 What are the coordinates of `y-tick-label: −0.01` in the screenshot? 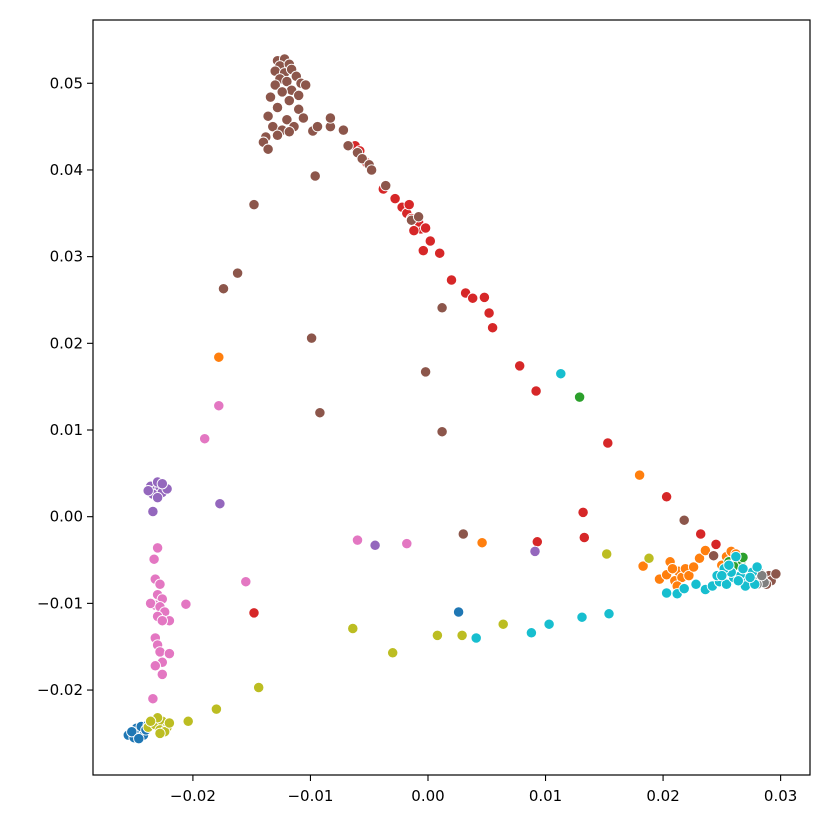 It's located at (60, 603).